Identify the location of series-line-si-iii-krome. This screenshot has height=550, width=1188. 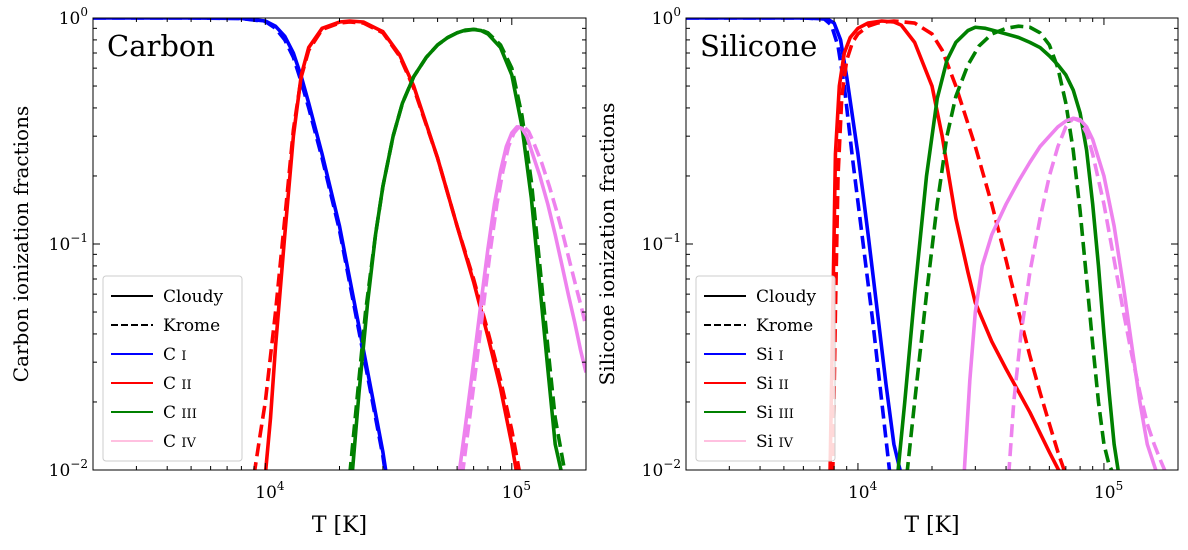
(1009, 247).